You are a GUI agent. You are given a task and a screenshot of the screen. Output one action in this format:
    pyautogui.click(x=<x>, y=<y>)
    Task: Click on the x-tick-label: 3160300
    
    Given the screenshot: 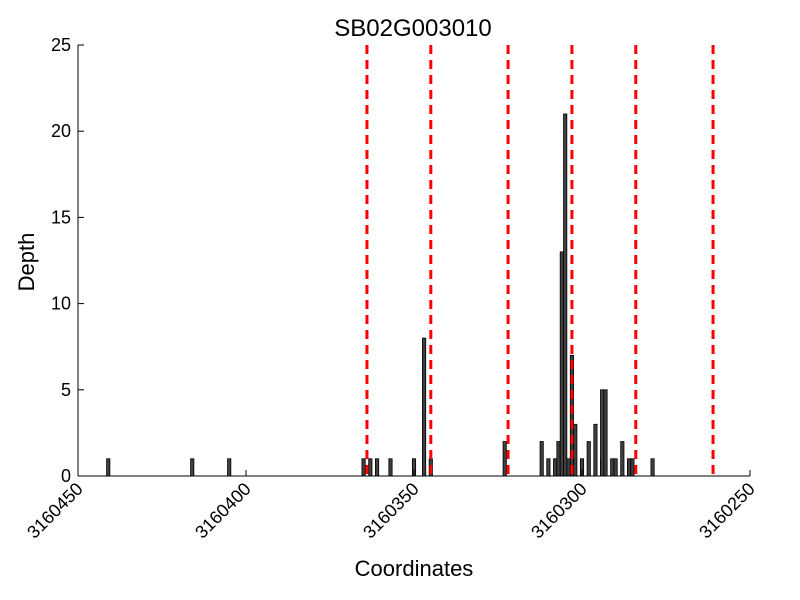 What is the action you would take?
    pyautogui.click(x=559, y=511)
    